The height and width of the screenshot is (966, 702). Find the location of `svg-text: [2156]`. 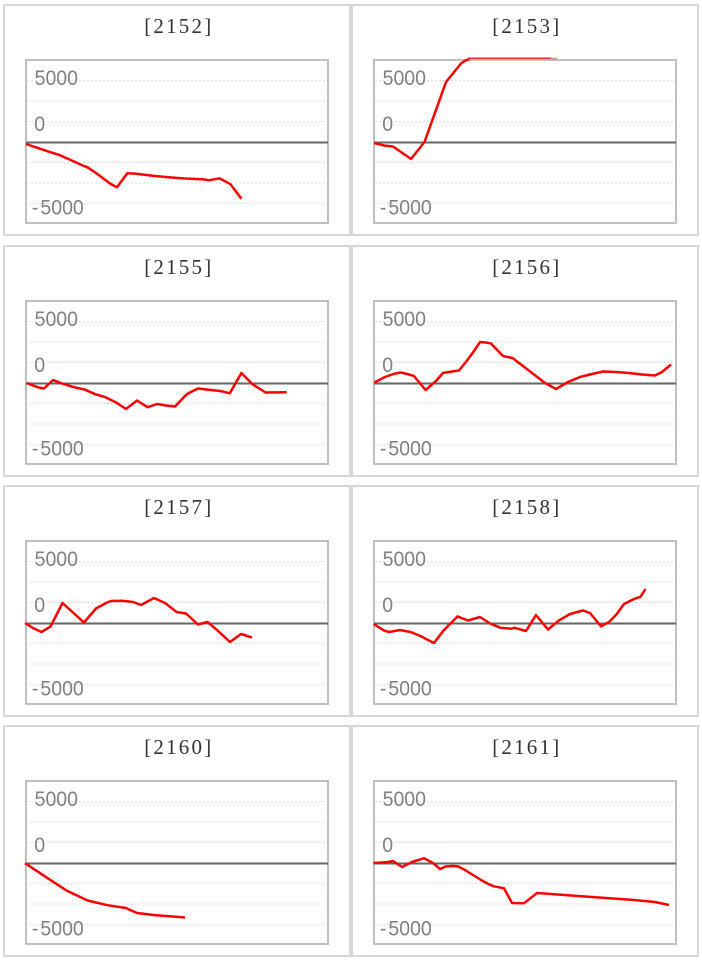

svg-text: [2156] is located at coordinates (526, 267).